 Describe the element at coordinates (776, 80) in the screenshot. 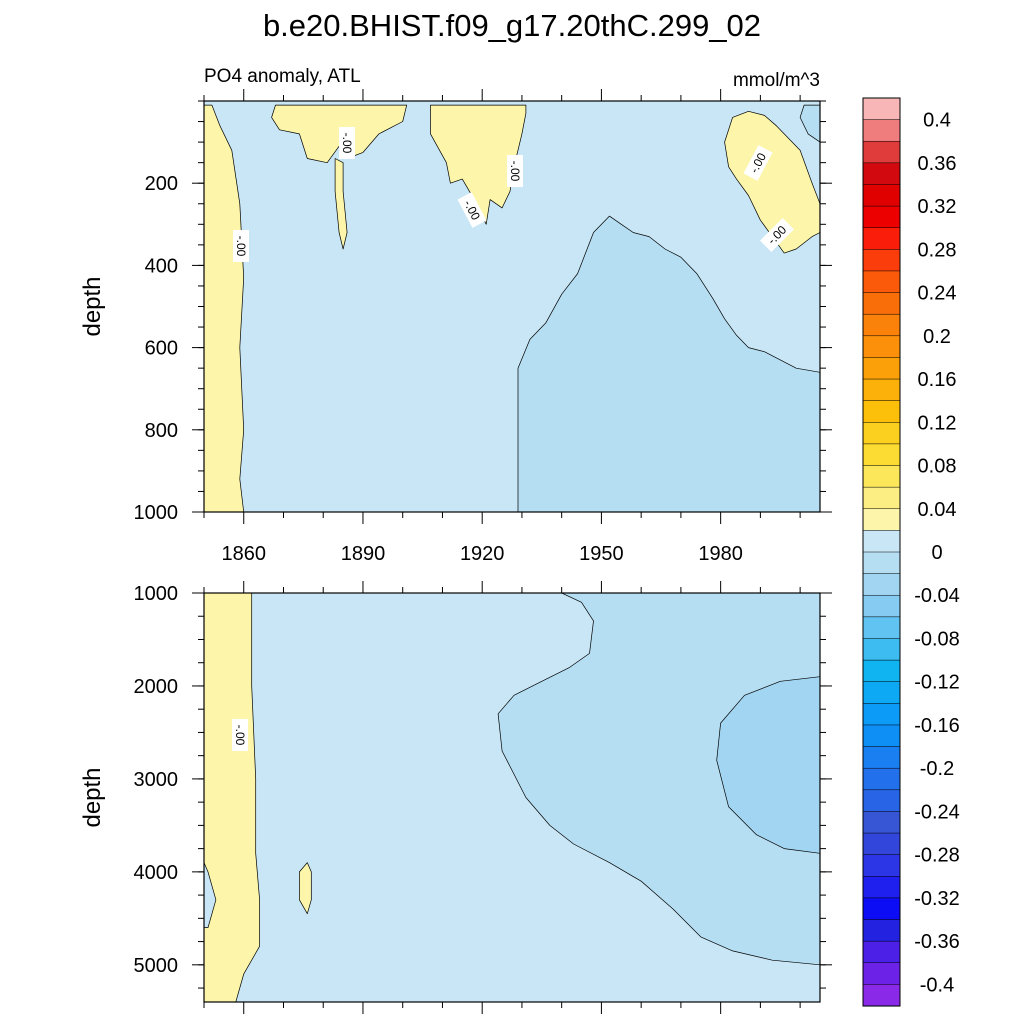

I see `right-subtitle: mmol/m^3` at that location.